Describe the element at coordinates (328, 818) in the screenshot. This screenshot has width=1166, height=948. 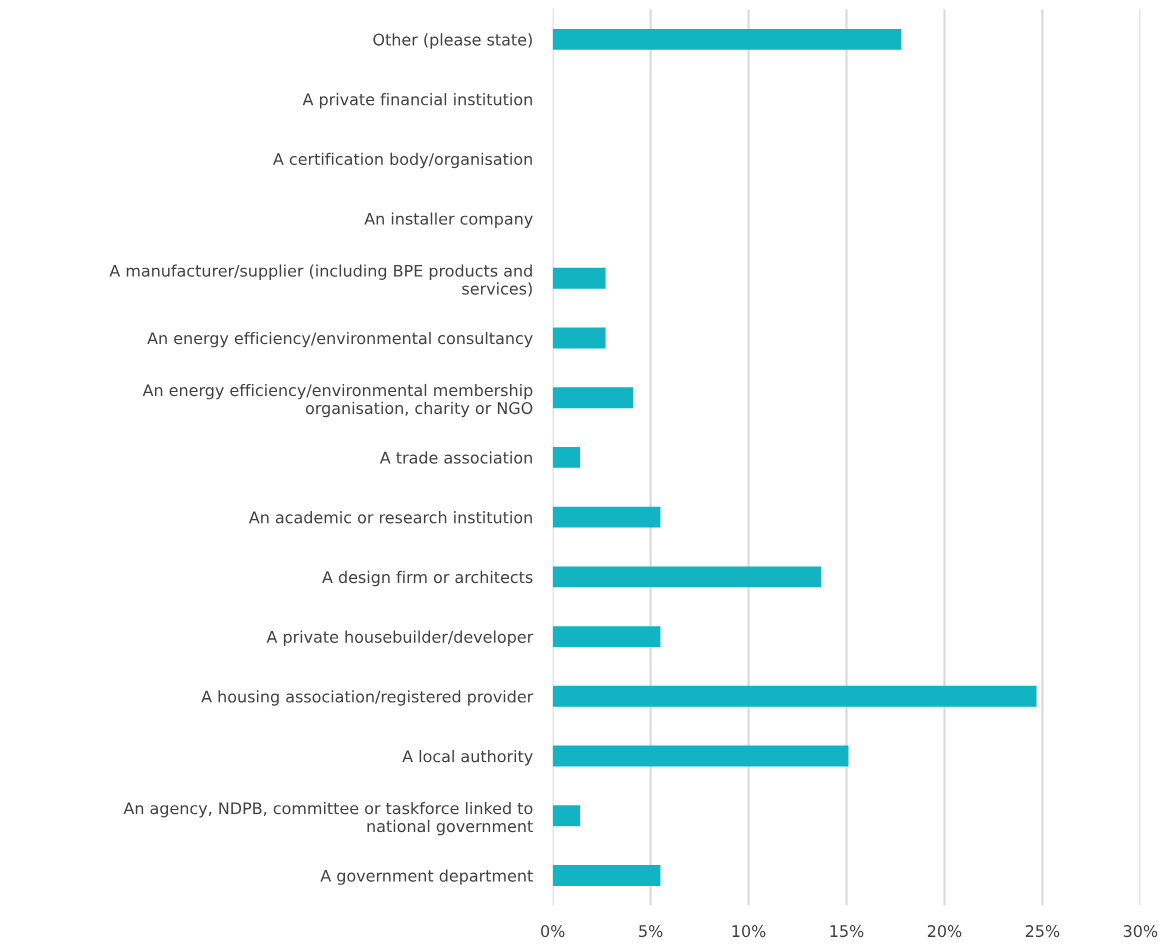
I see `y-tick-label: An agency, NDPB, committee or taskforce linked to national government` at that location.